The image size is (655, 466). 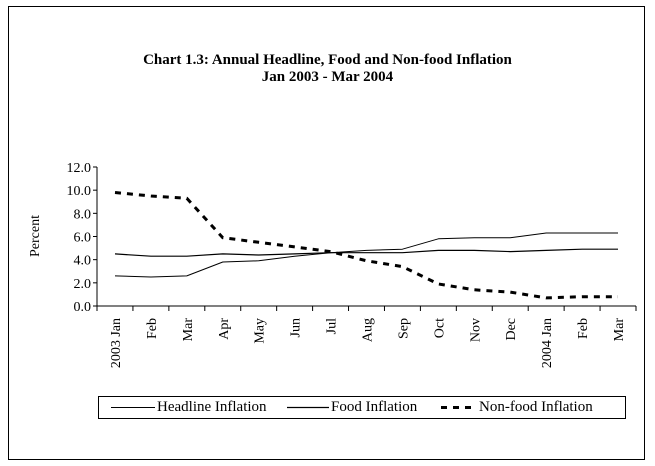 I want to click on x-tick-label: Dec, so click(x=511, y=329).